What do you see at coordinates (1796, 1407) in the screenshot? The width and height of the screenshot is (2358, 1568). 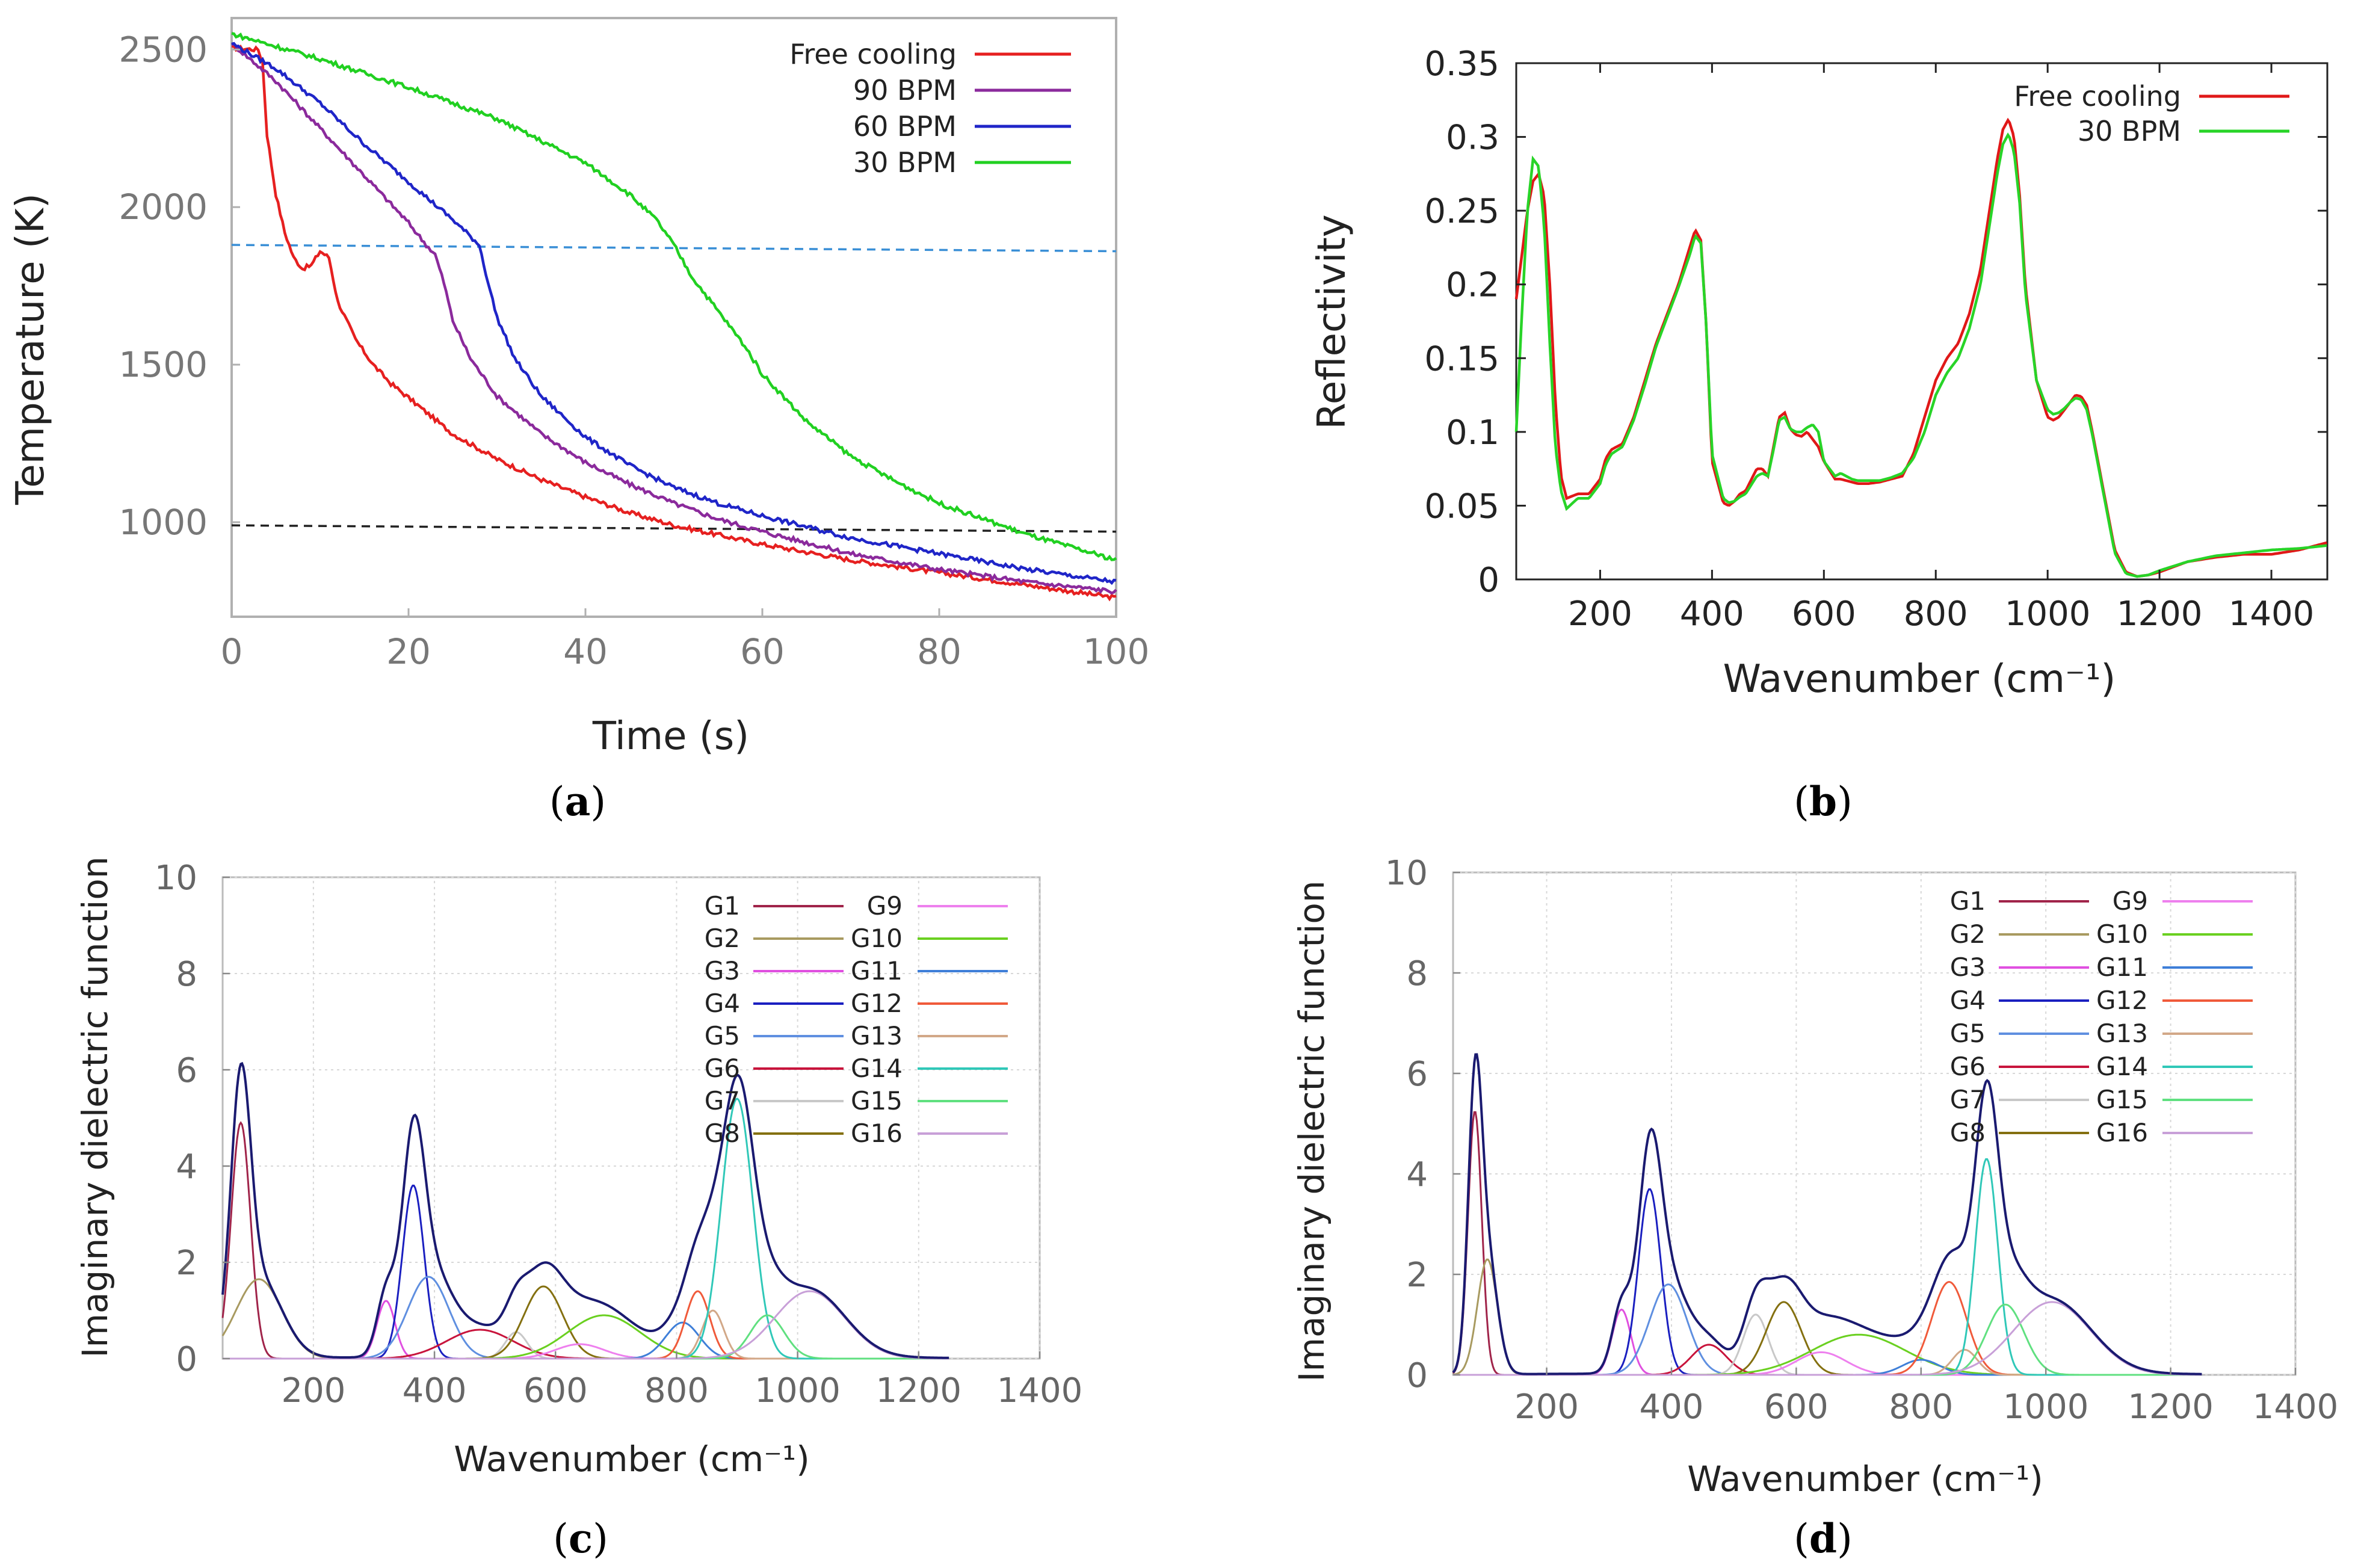 I see `panel-d-xtick-label: 600` at bounding box center [1796, 1407].